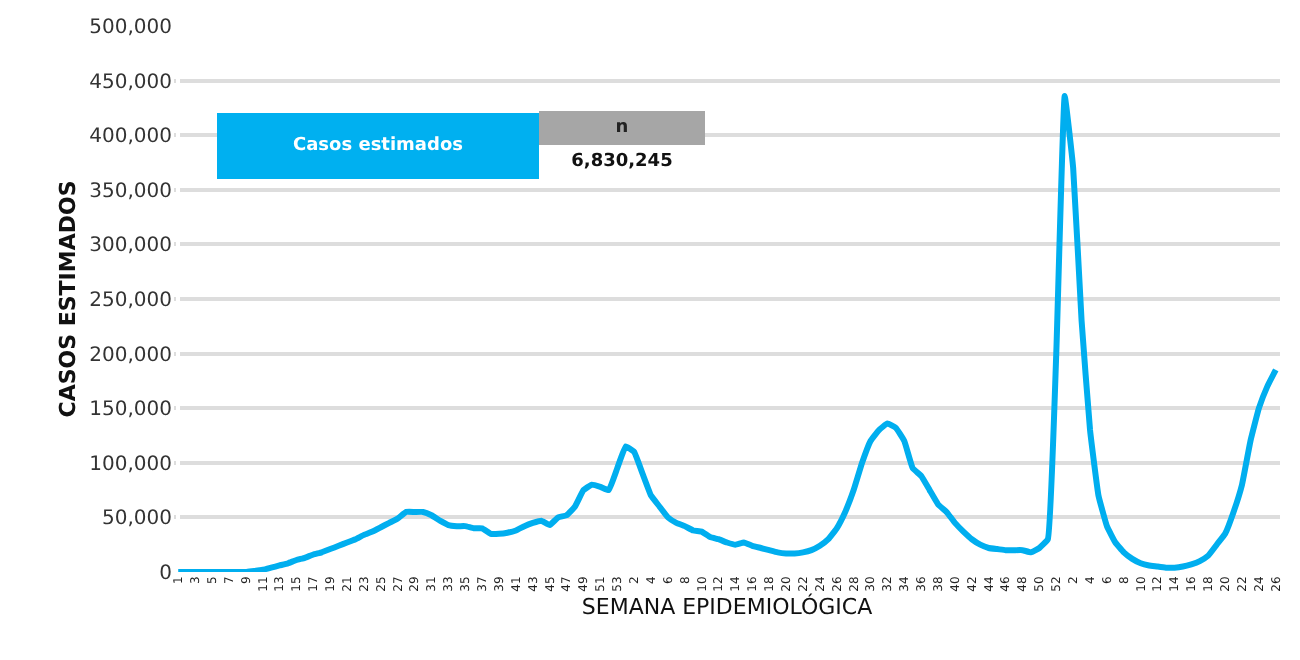  What do you see at coordinates (727, 605) in the screenshot?
I see `x-axis-title: SEMANA EPIDEMIOLÓGICA` at bounding box center [727, 605].